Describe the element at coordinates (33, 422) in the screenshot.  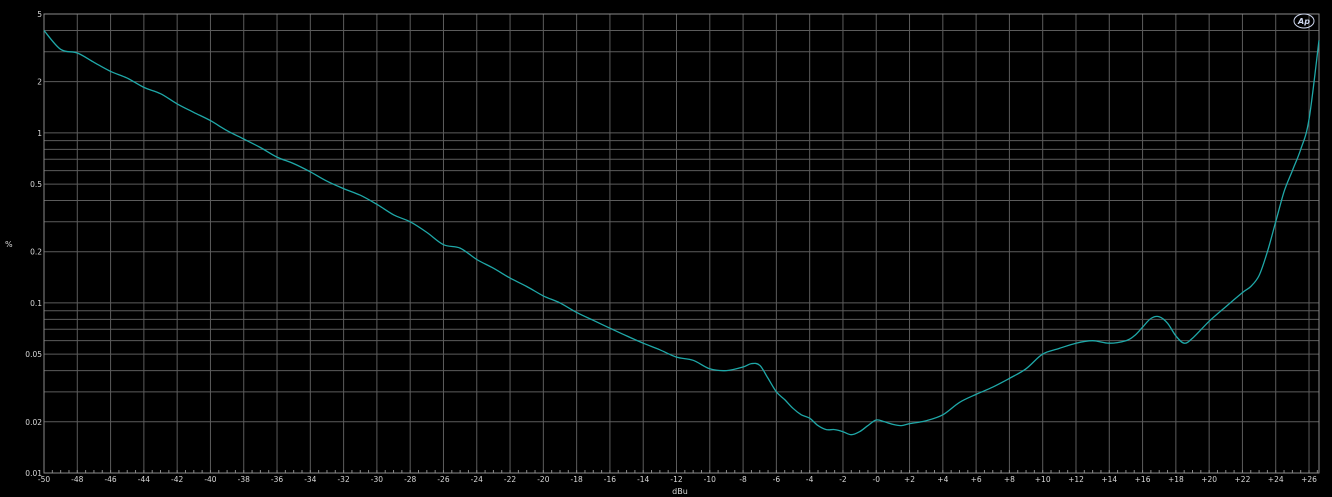
I see `y-tick-label: 0.02` at that location.